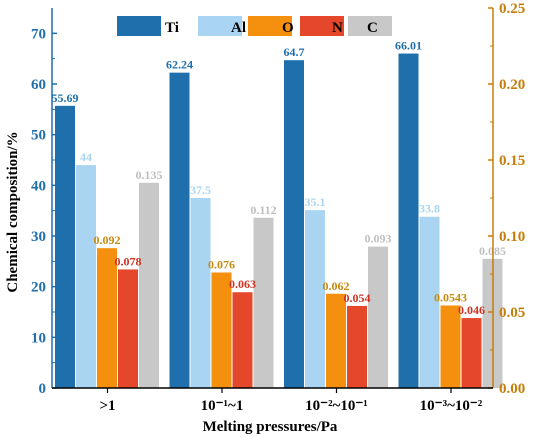  I want to click on x-axis-tick-label: 10⁻³~10⁻², so click(451, 406).